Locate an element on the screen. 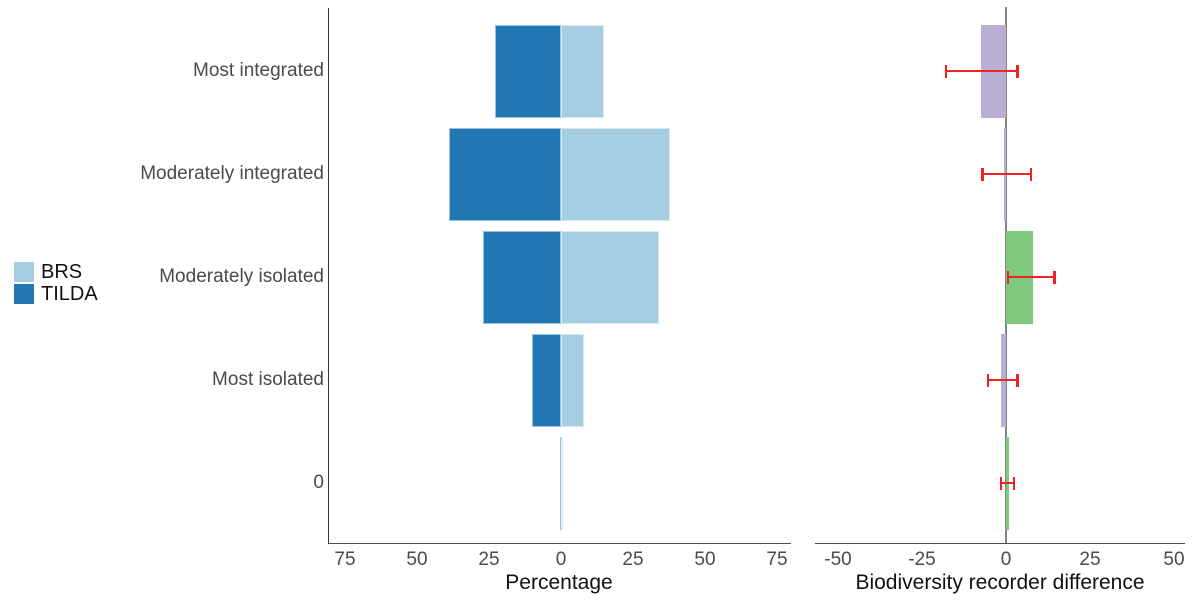 This screenshot has height=602, width=1200. legend-item: BRS is located at coordinates (56, 272).